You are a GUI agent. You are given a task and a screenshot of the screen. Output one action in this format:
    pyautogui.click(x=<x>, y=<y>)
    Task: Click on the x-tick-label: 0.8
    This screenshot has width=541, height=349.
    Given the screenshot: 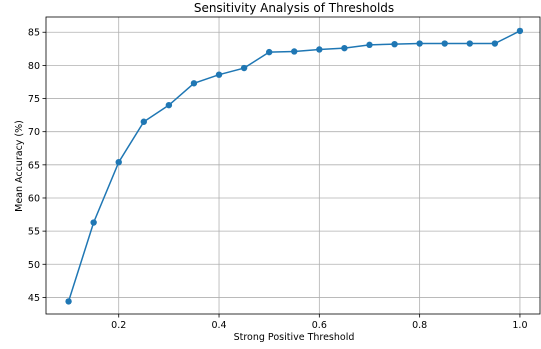 What is the action you would take?
    pyautogui.click(x=419, y=325)
    